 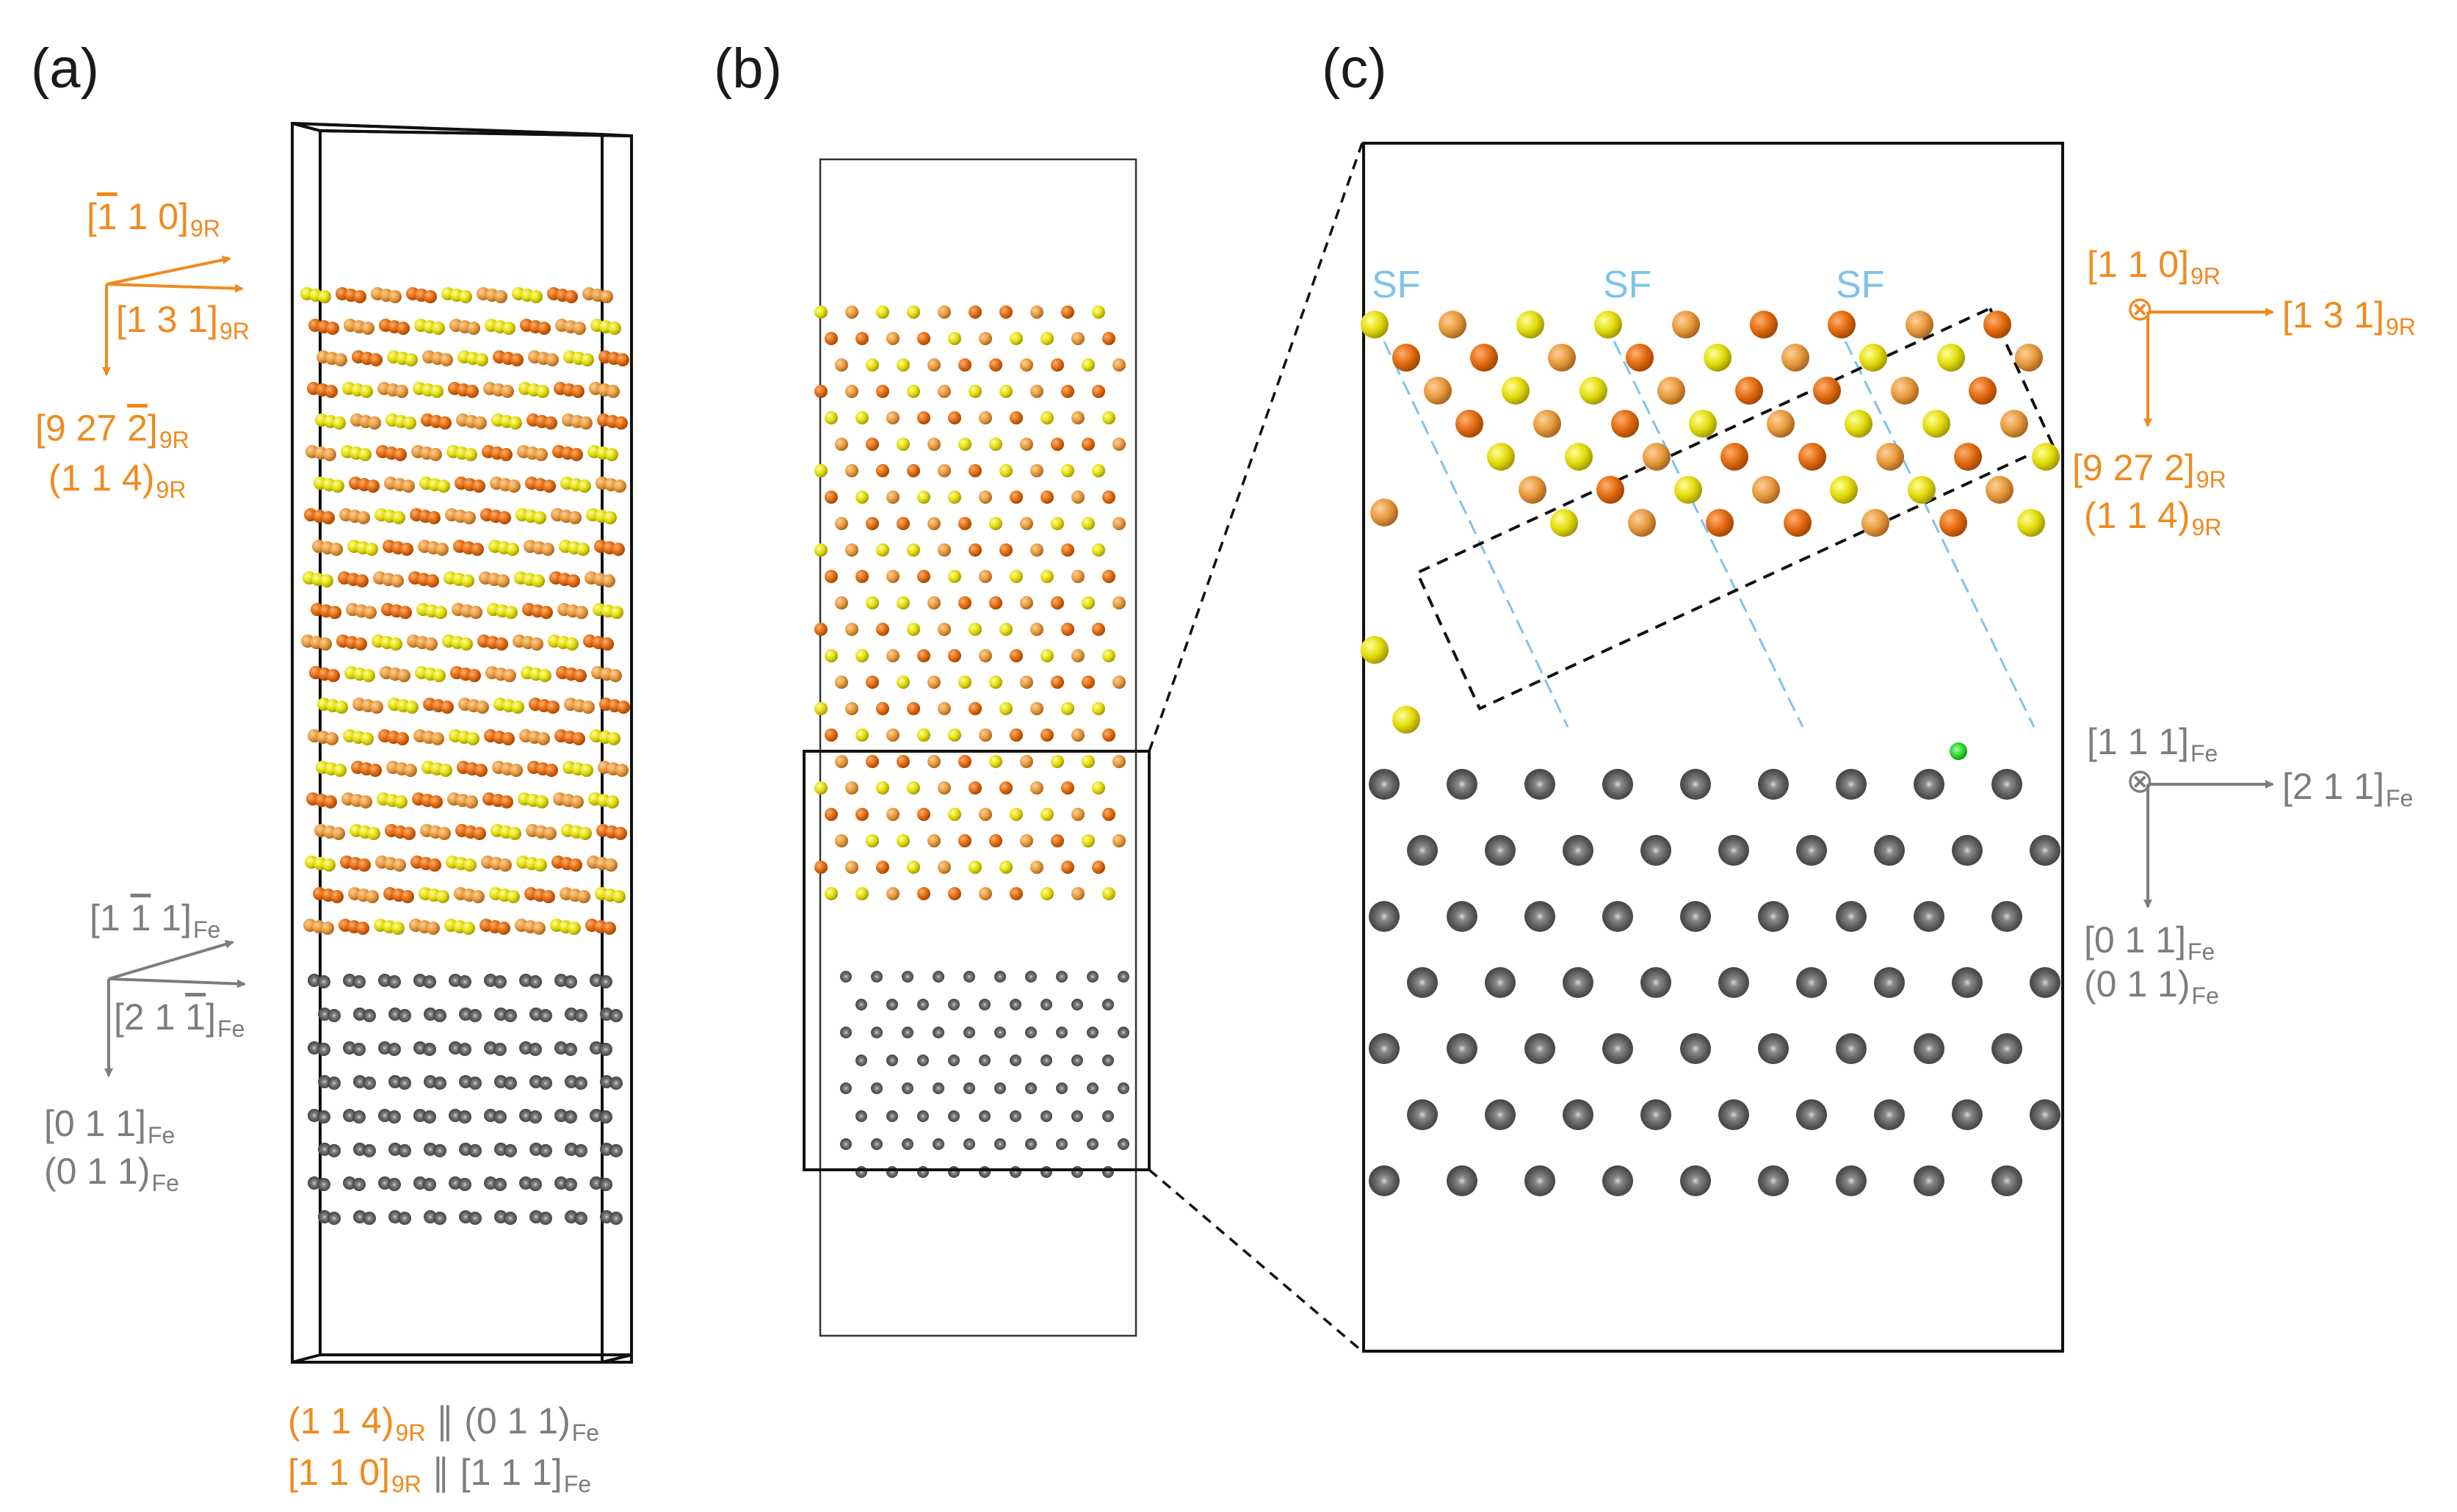 I want to click on c-orange-out-symbol: ⊗, so click(x=2140, y=308).